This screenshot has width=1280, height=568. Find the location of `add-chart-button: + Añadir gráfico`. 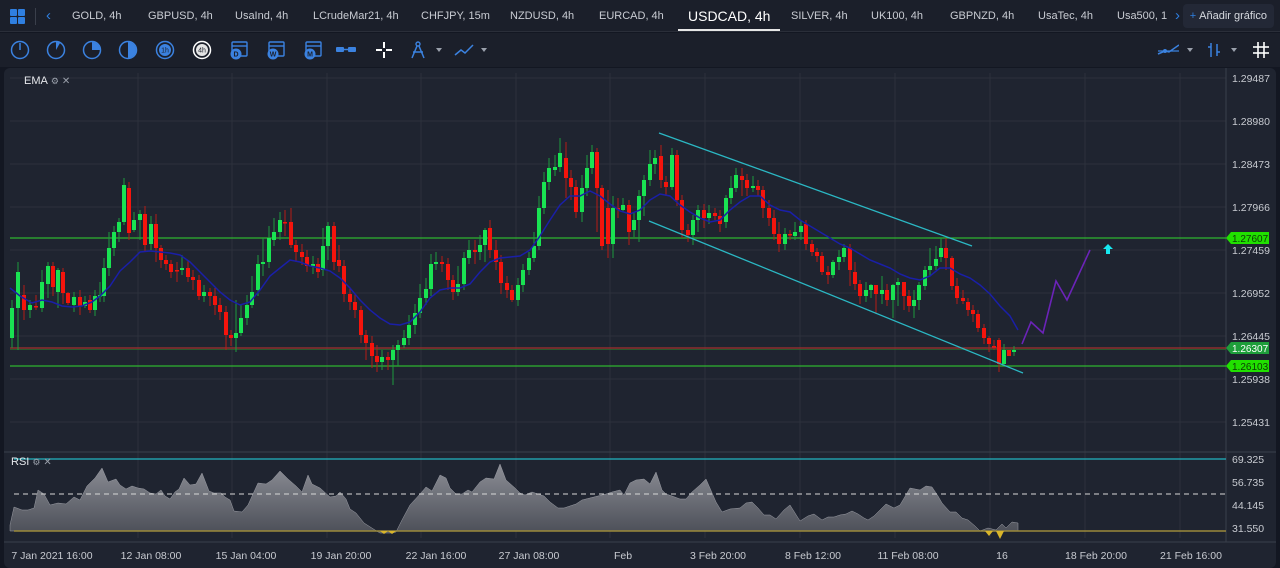

add-chart-button: + Añadir gráfico is located at coordinates (1228, 16).